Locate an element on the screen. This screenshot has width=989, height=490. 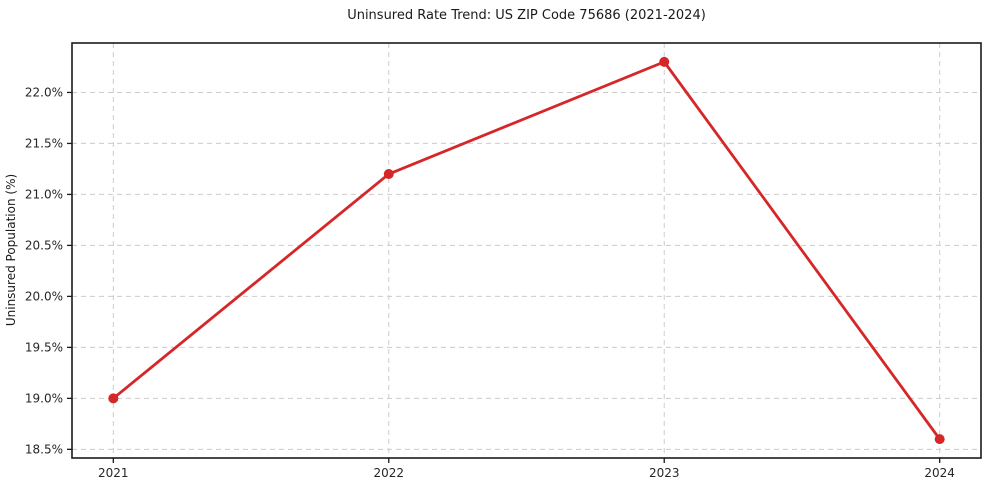
y-tick-label: 21.0% is located at coordinates (44, 194).